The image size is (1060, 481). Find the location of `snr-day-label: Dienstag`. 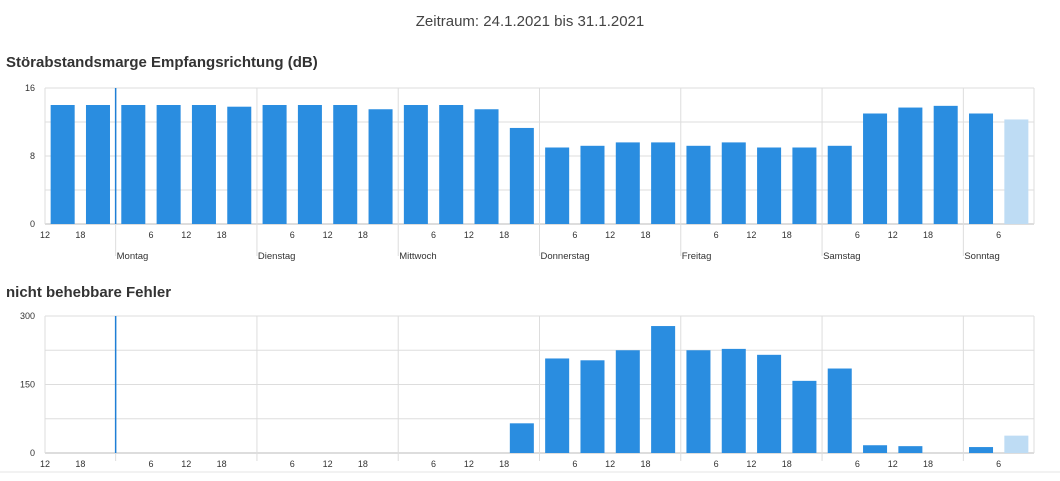

snr-day-label: Dienstag is located at coordinates (277, 256).